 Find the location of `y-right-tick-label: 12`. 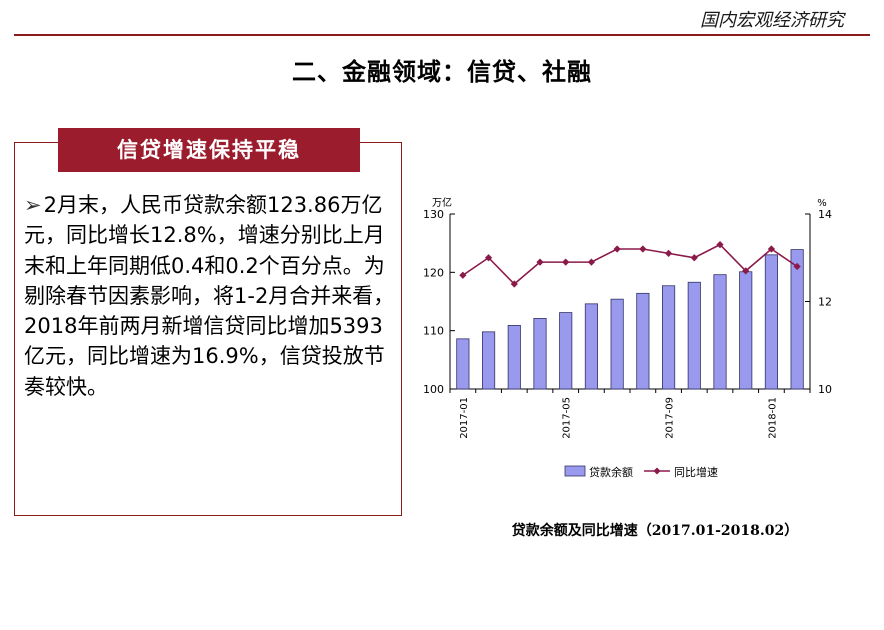

y-right-tick-label: 12 is located at coordinates (825, 302).